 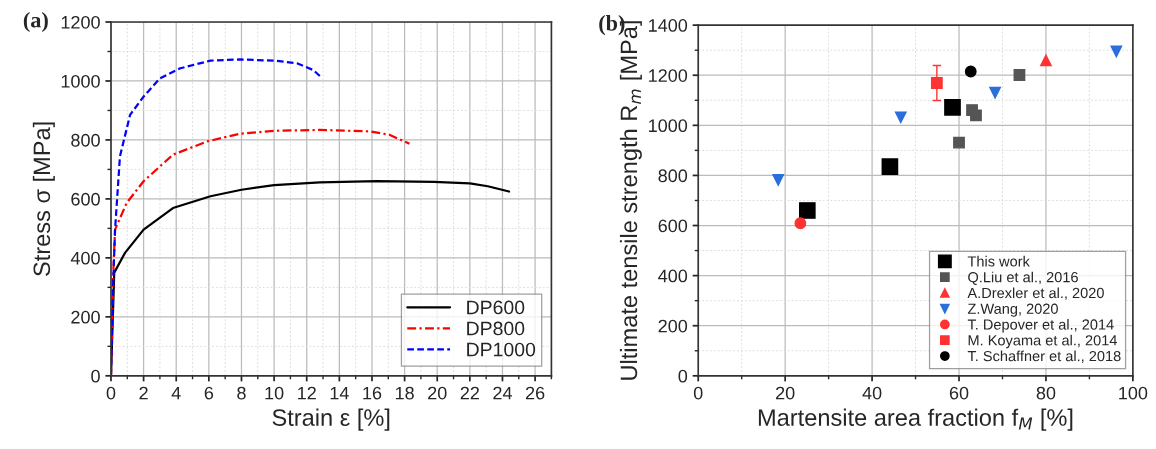 What do you see at coordinates (501, 349) in the screenshot?
I see `legend-label: DP1000` at bounding box center [501, 349].